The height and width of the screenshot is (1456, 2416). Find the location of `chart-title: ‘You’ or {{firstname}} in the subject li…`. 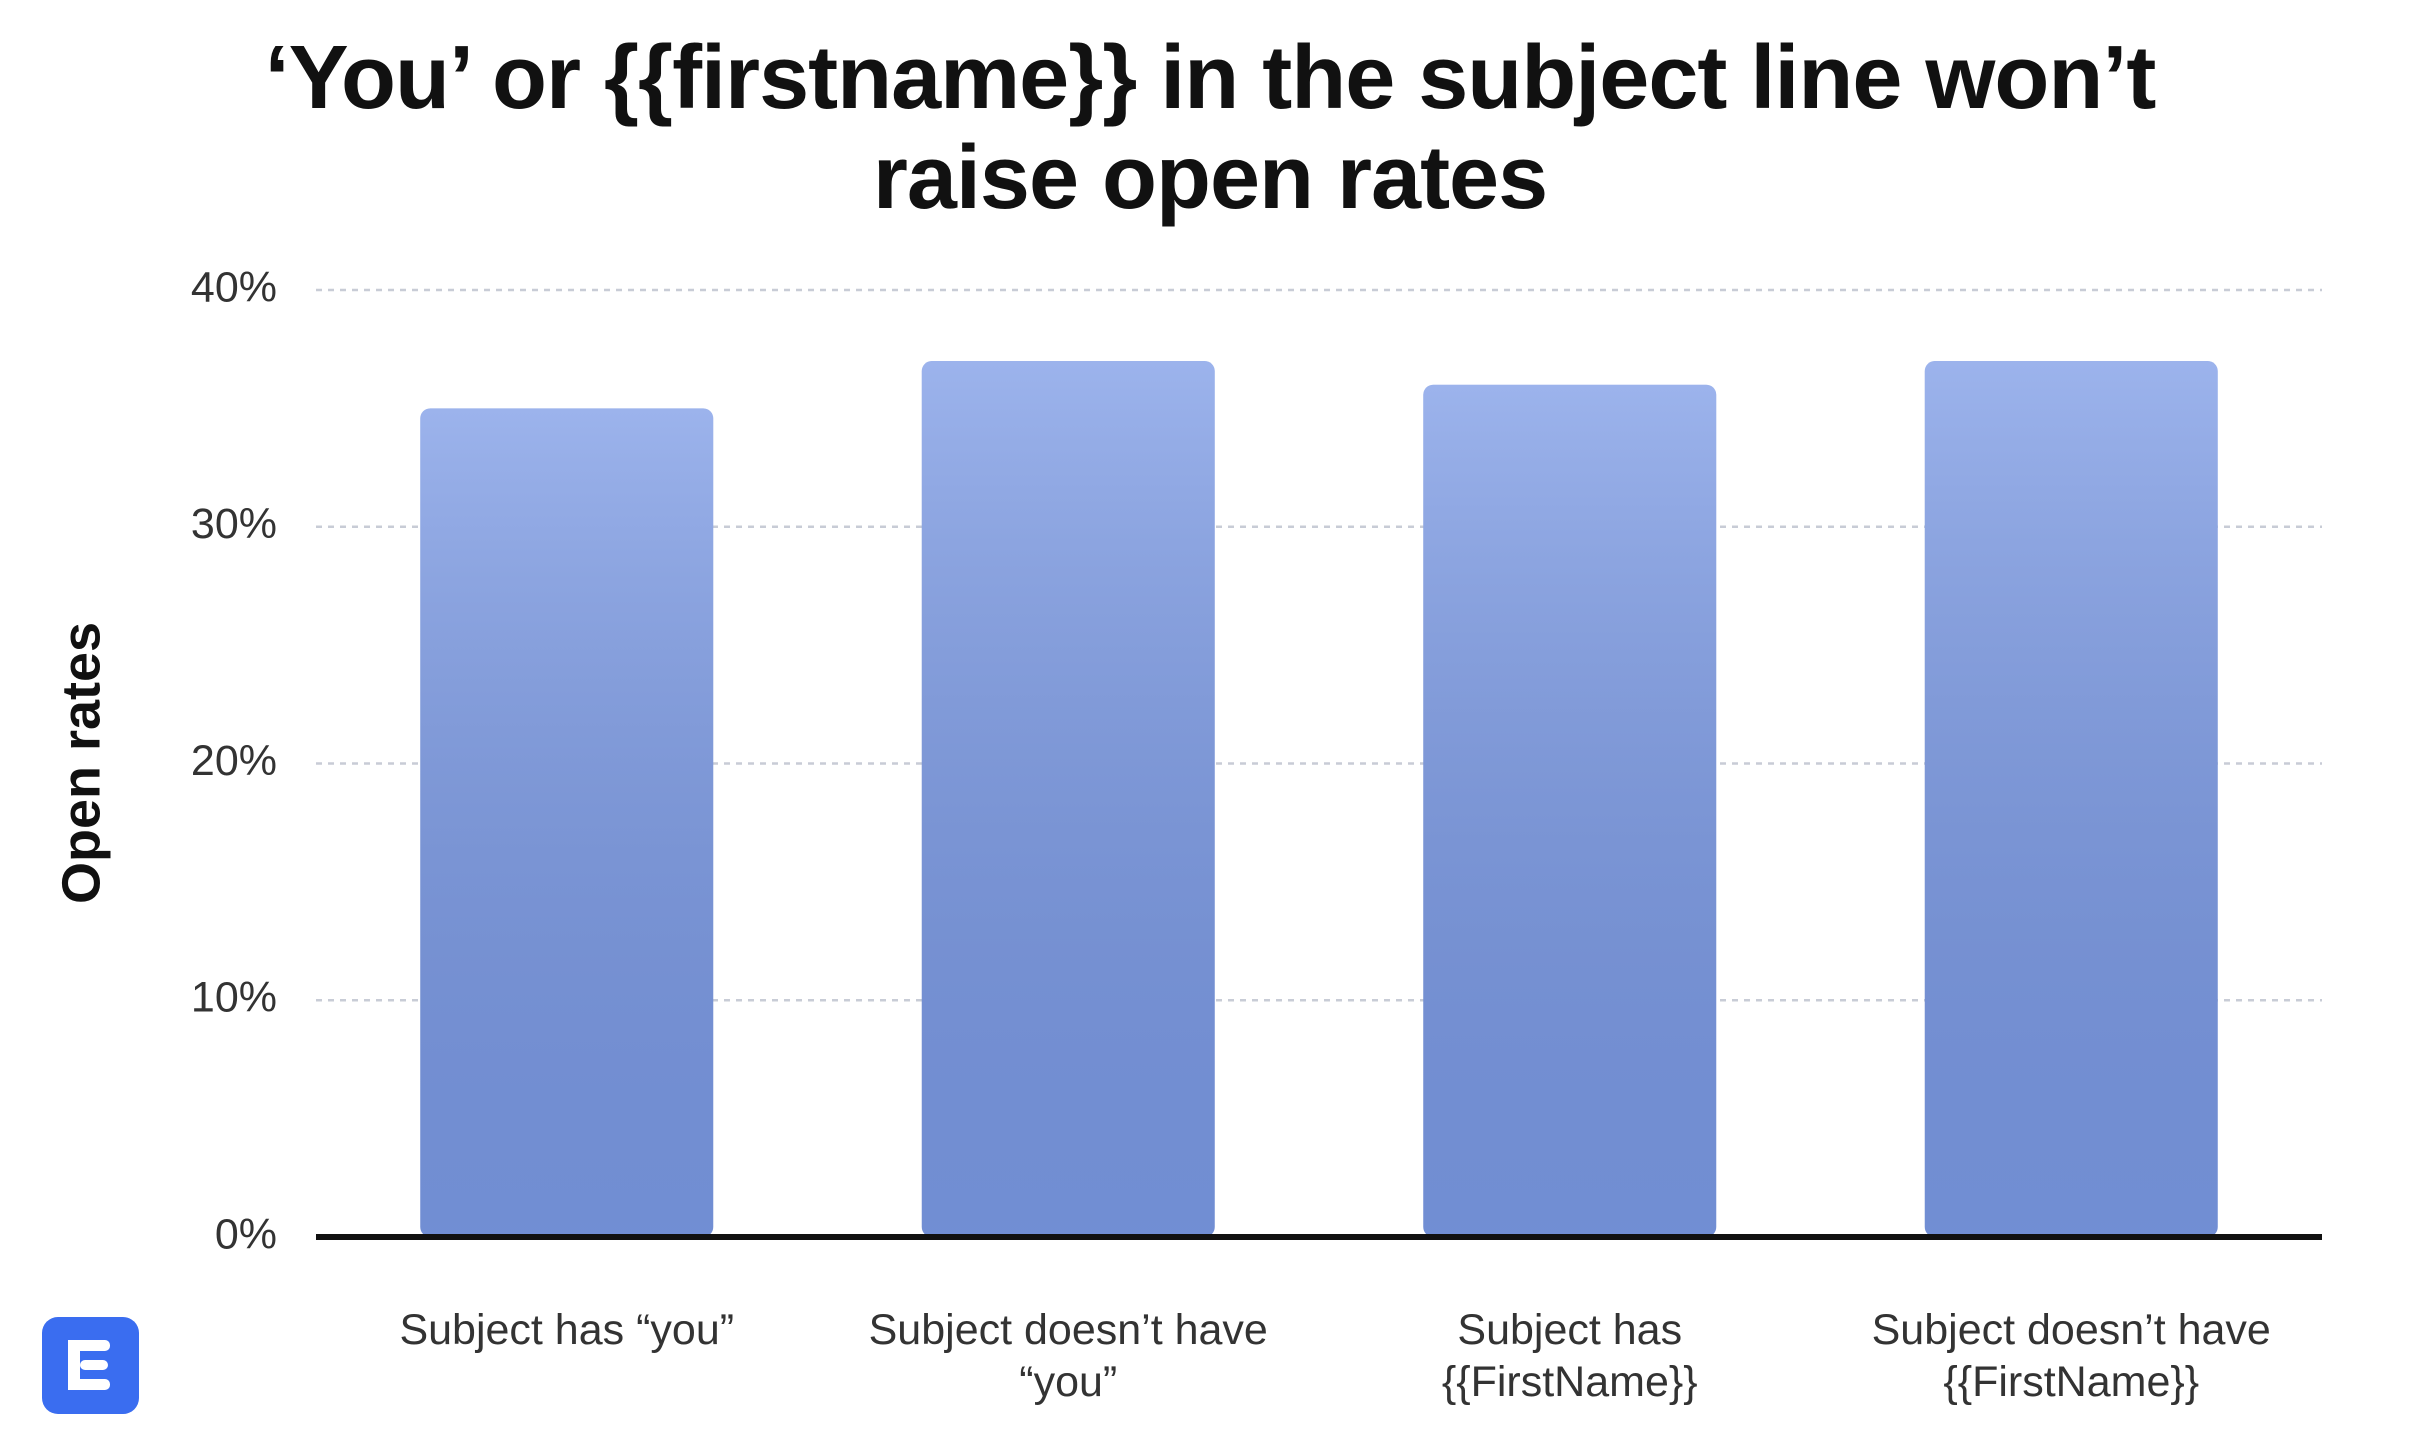

chart-title: ‘You’ or {{firstname}} in the subject li… is located at coordinates (1210, 128).